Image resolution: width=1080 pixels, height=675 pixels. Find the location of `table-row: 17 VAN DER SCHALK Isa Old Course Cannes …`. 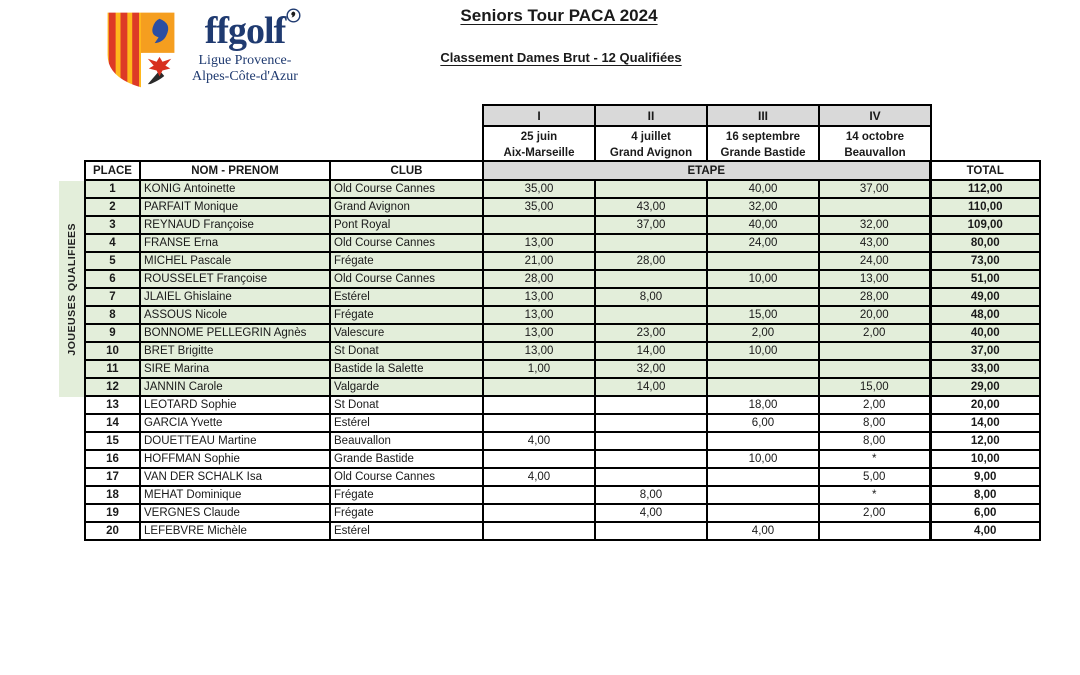

table-row: 17 VAN DER SCHALK Isa Old Course Cannes … is located at coordinates (562, 477).